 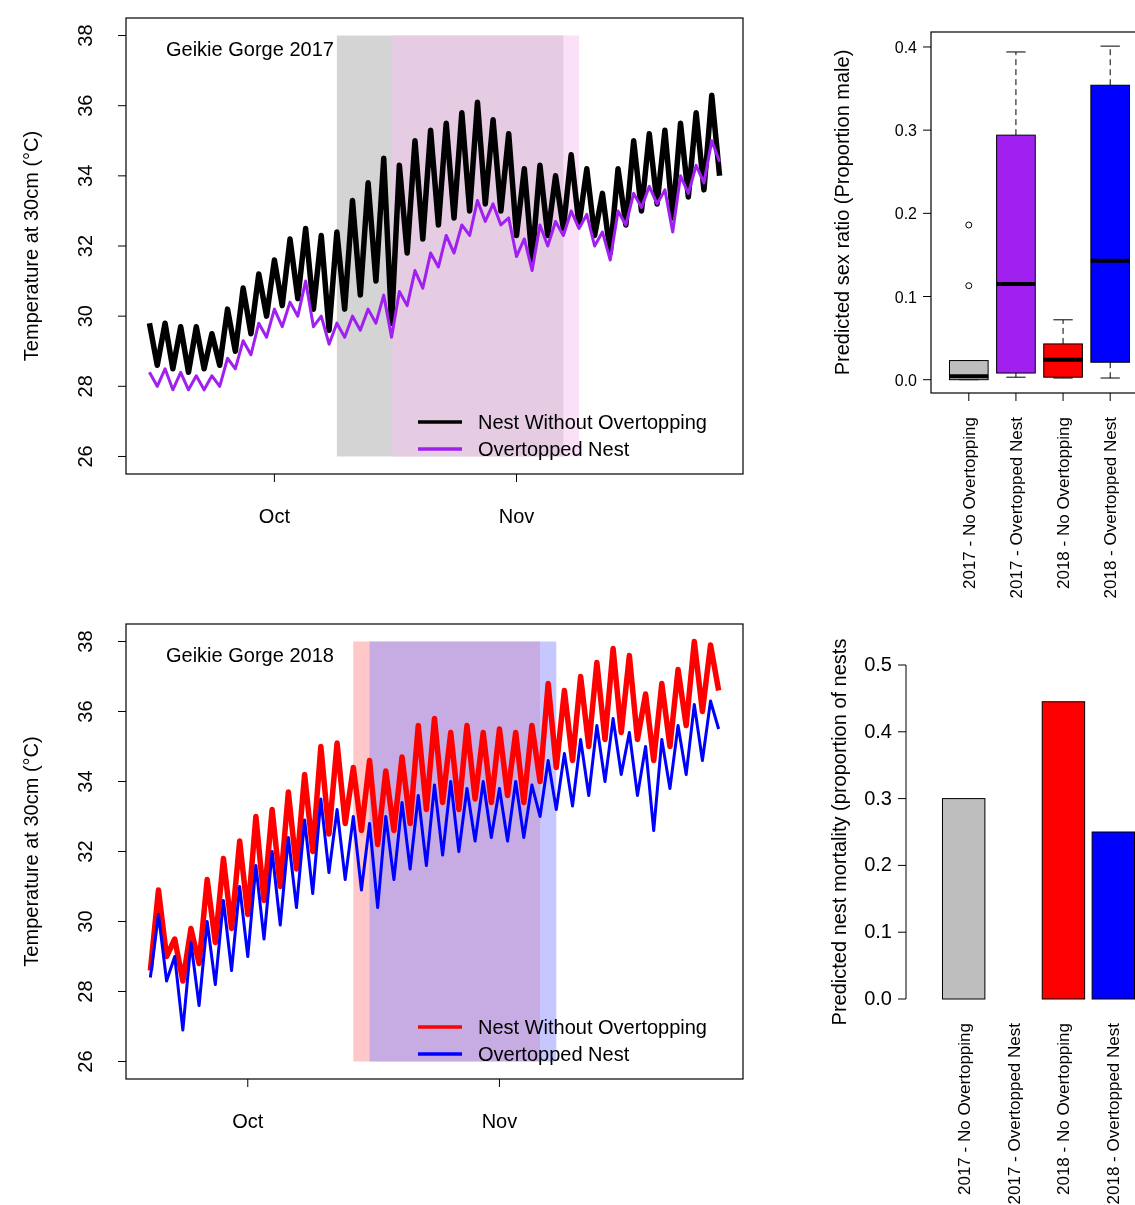 I want to click on y-axis-title: Predicted nest mortality (proportion of nests, so click(x=839, y=832).